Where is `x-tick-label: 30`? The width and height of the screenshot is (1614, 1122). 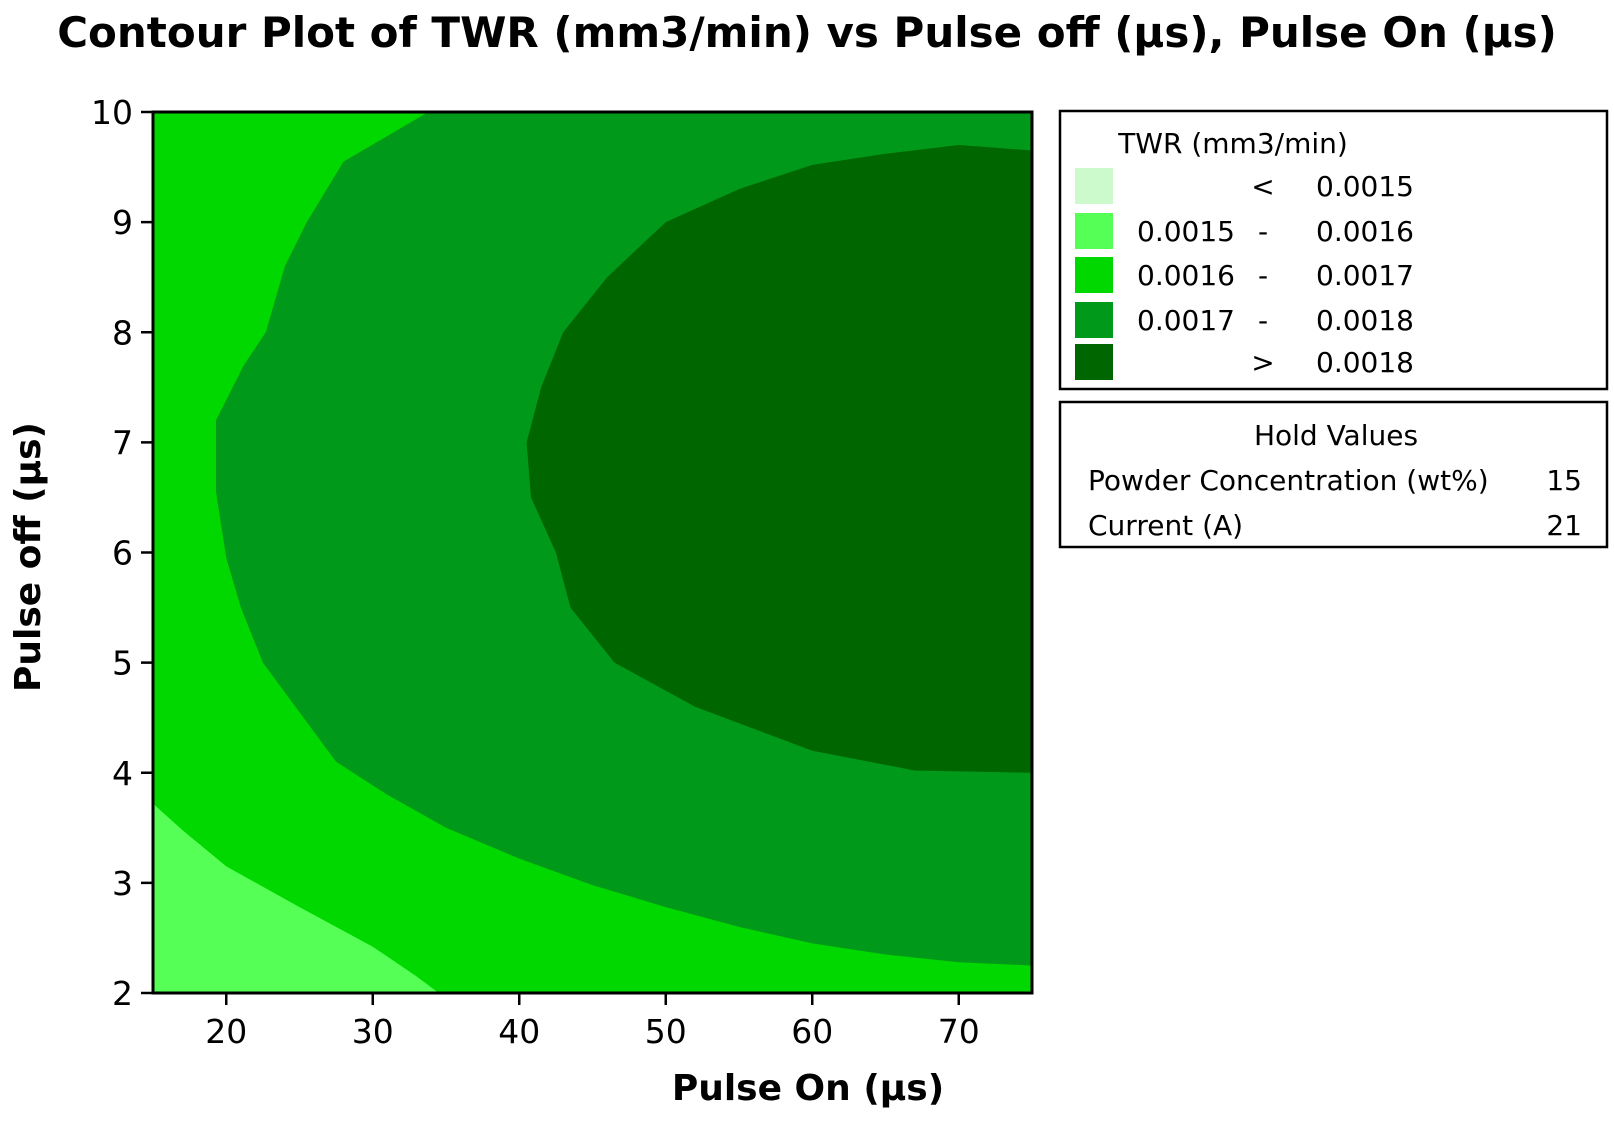
x-tick-label: 30 is located at coordinates (373, 1031).